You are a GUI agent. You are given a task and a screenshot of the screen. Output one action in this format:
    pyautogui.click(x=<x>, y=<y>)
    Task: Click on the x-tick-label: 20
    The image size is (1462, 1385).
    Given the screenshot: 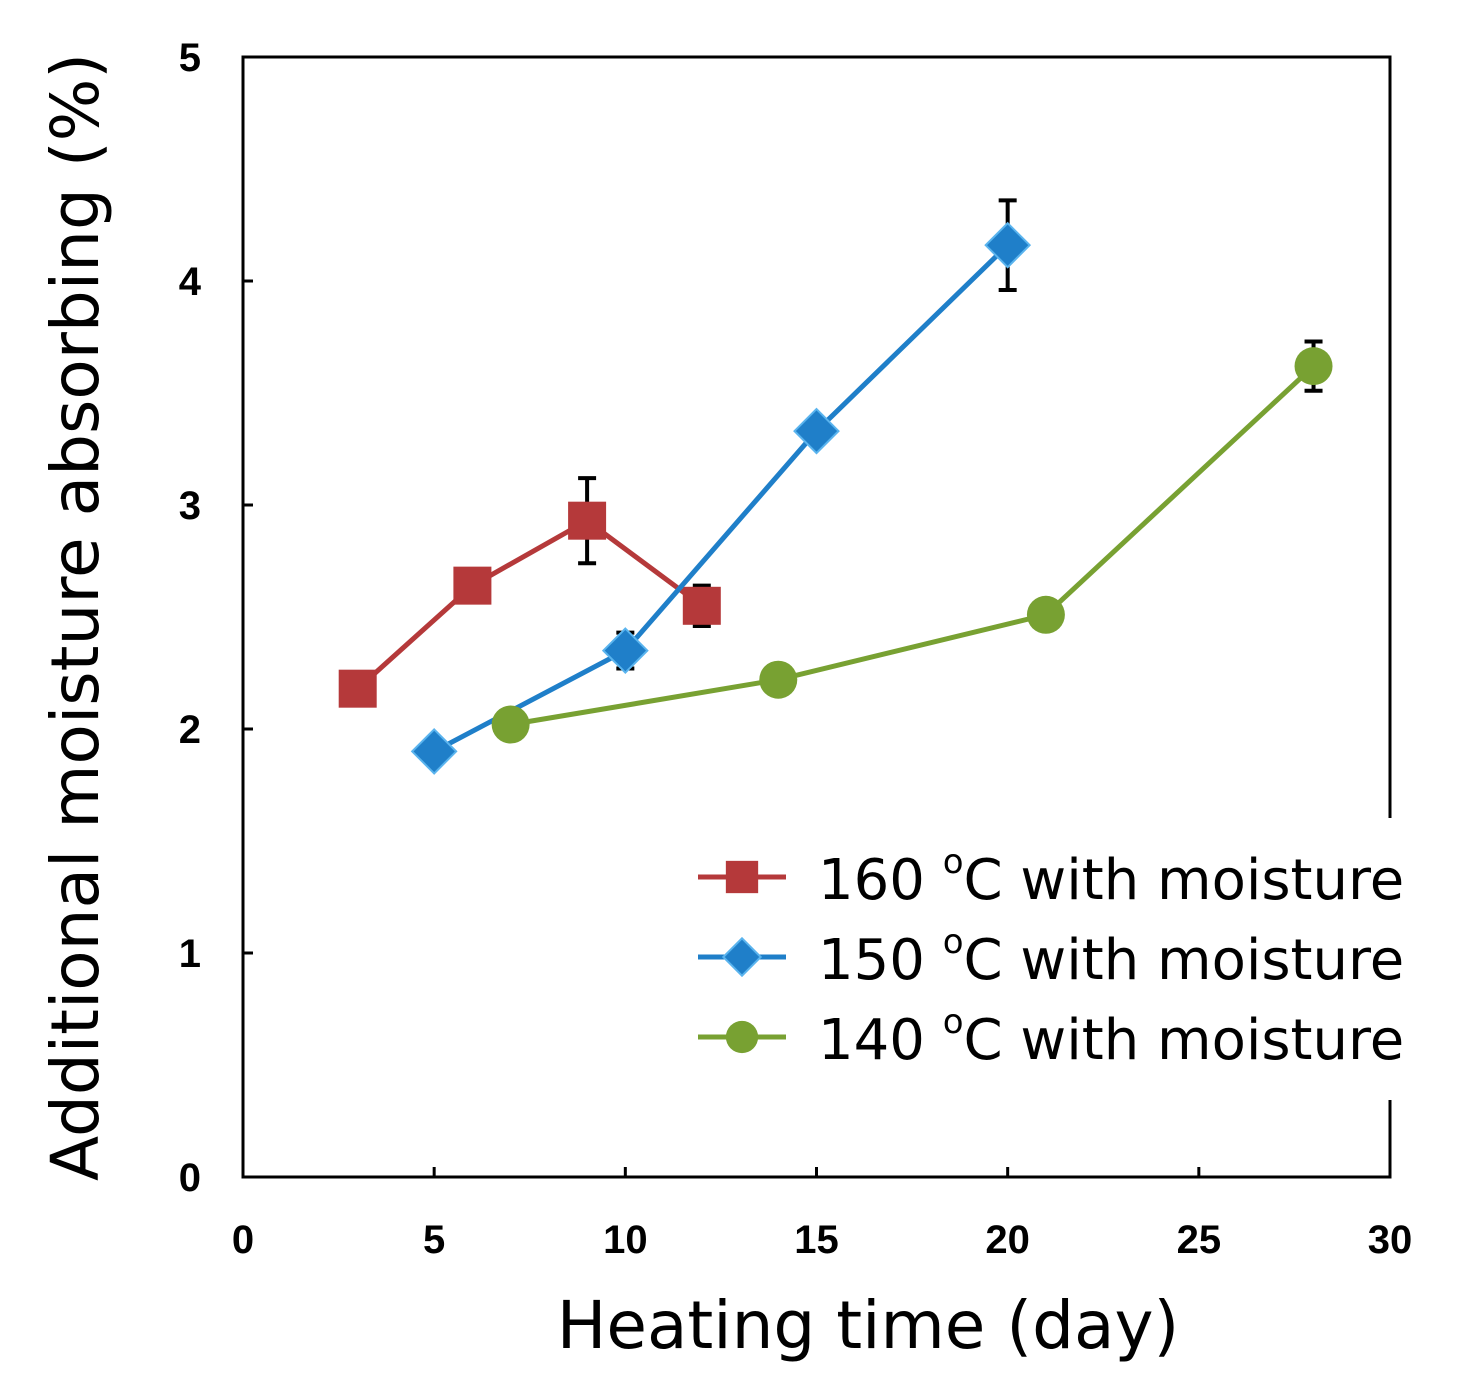 What is the action you would take?
    pyautogui.click(x=1007, y=1240)
    